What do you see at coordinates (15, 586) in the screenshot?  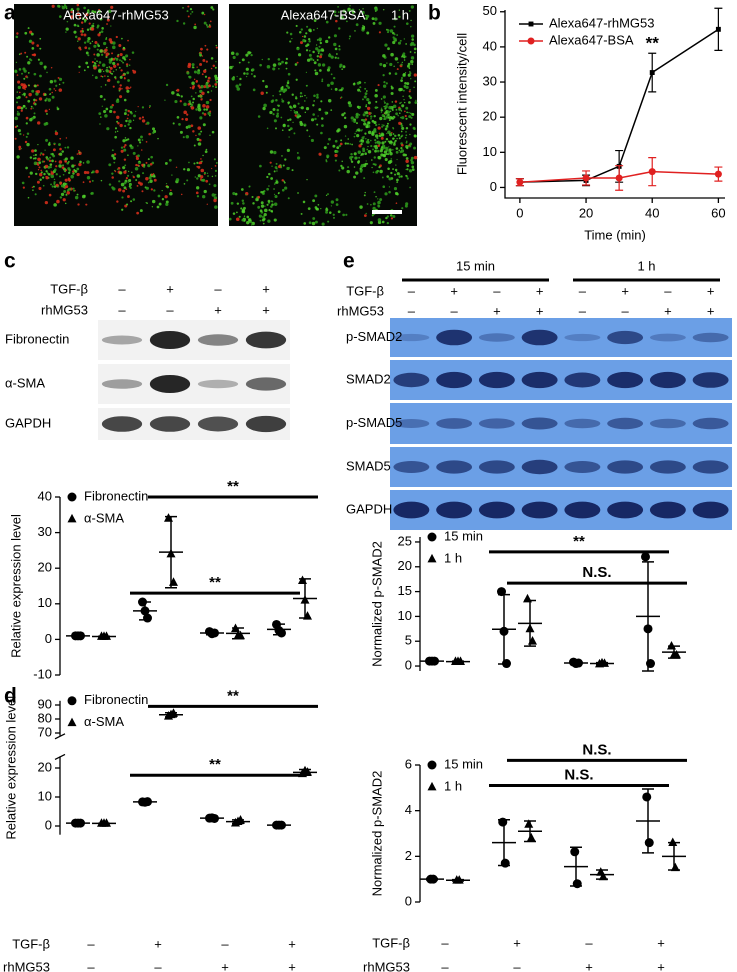 I see `y-axis-label: Relative expression level` at bounding box center [15, 586].